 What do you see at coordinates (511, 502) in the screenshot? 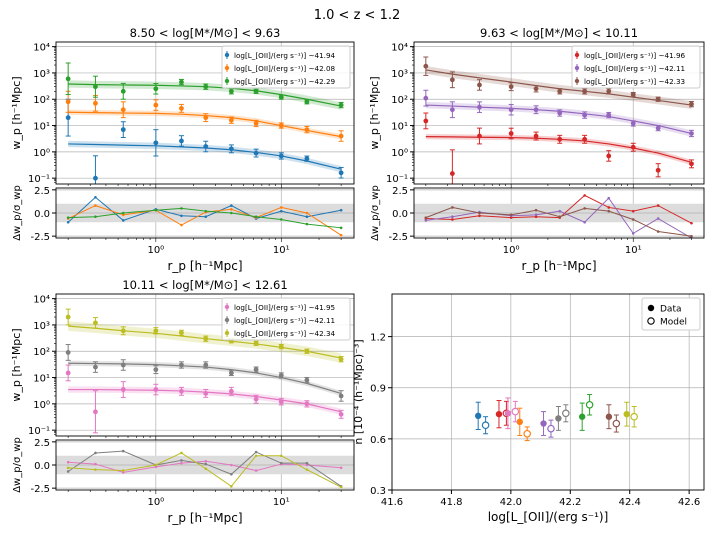
I see `x-tick-label: 42.0` at bounding box center [511, 502].